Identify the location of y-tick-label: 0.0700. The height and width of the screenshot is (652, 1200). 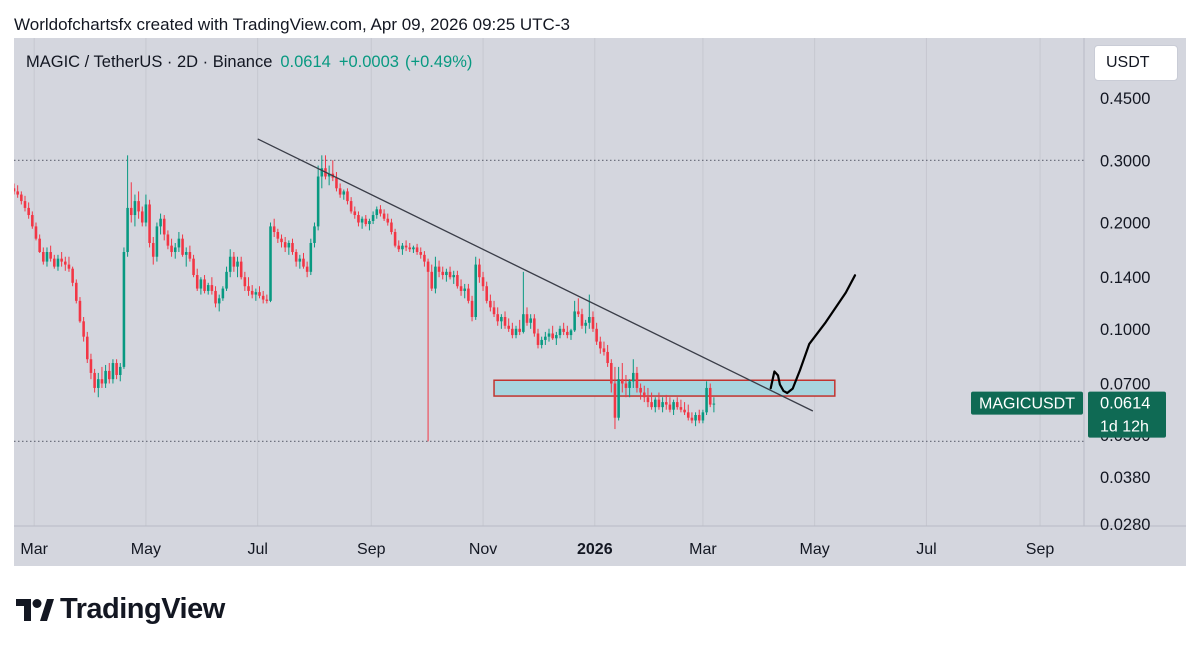
(1125, 384).